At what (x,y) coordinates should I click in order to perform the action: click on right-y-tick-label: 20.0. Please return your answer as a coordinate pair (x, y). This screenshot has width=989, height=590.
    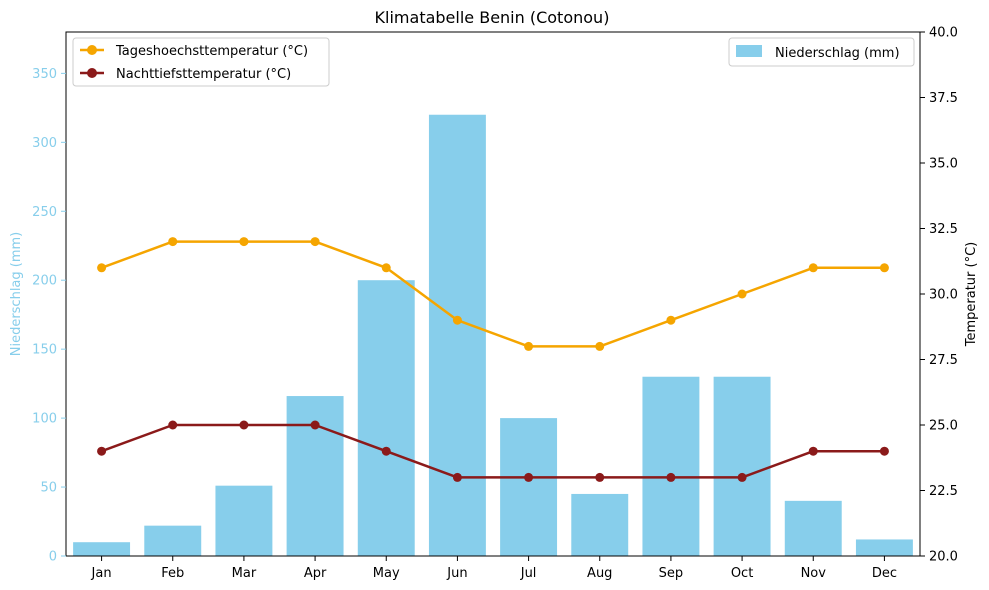
    Looking at the image, I should click on (943, 557).